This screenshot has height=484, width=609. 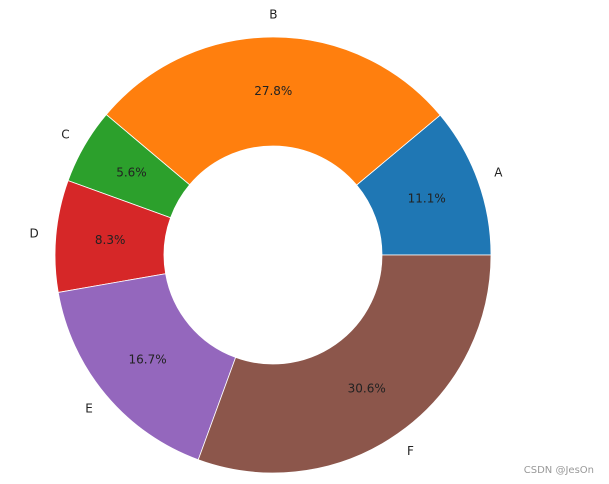 I want to click on slice-label: F, so click(x=410, y=451).